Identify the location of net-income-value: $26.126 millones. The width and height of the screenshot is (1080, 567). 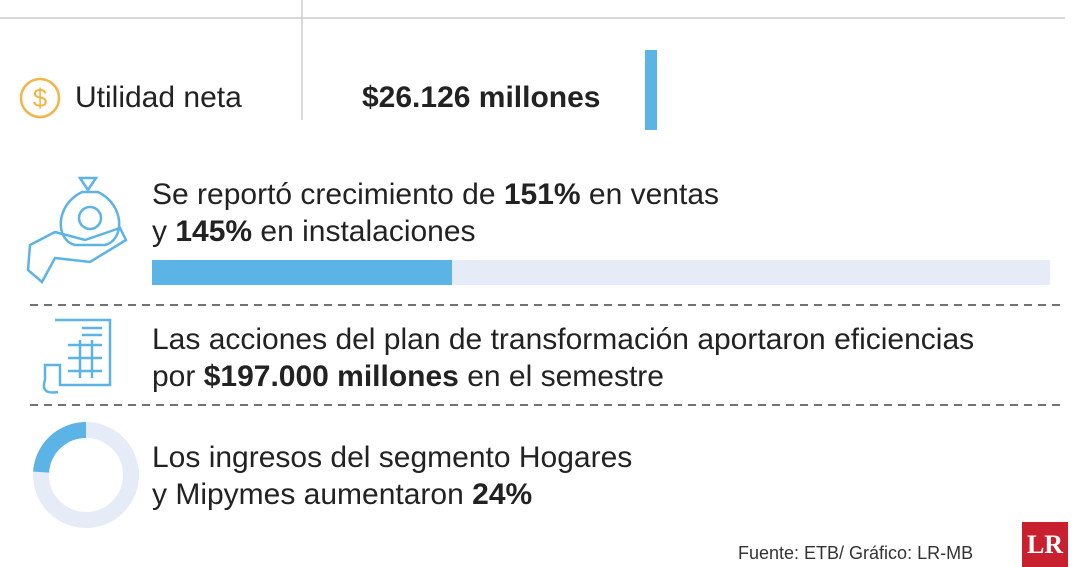
(481, 97).